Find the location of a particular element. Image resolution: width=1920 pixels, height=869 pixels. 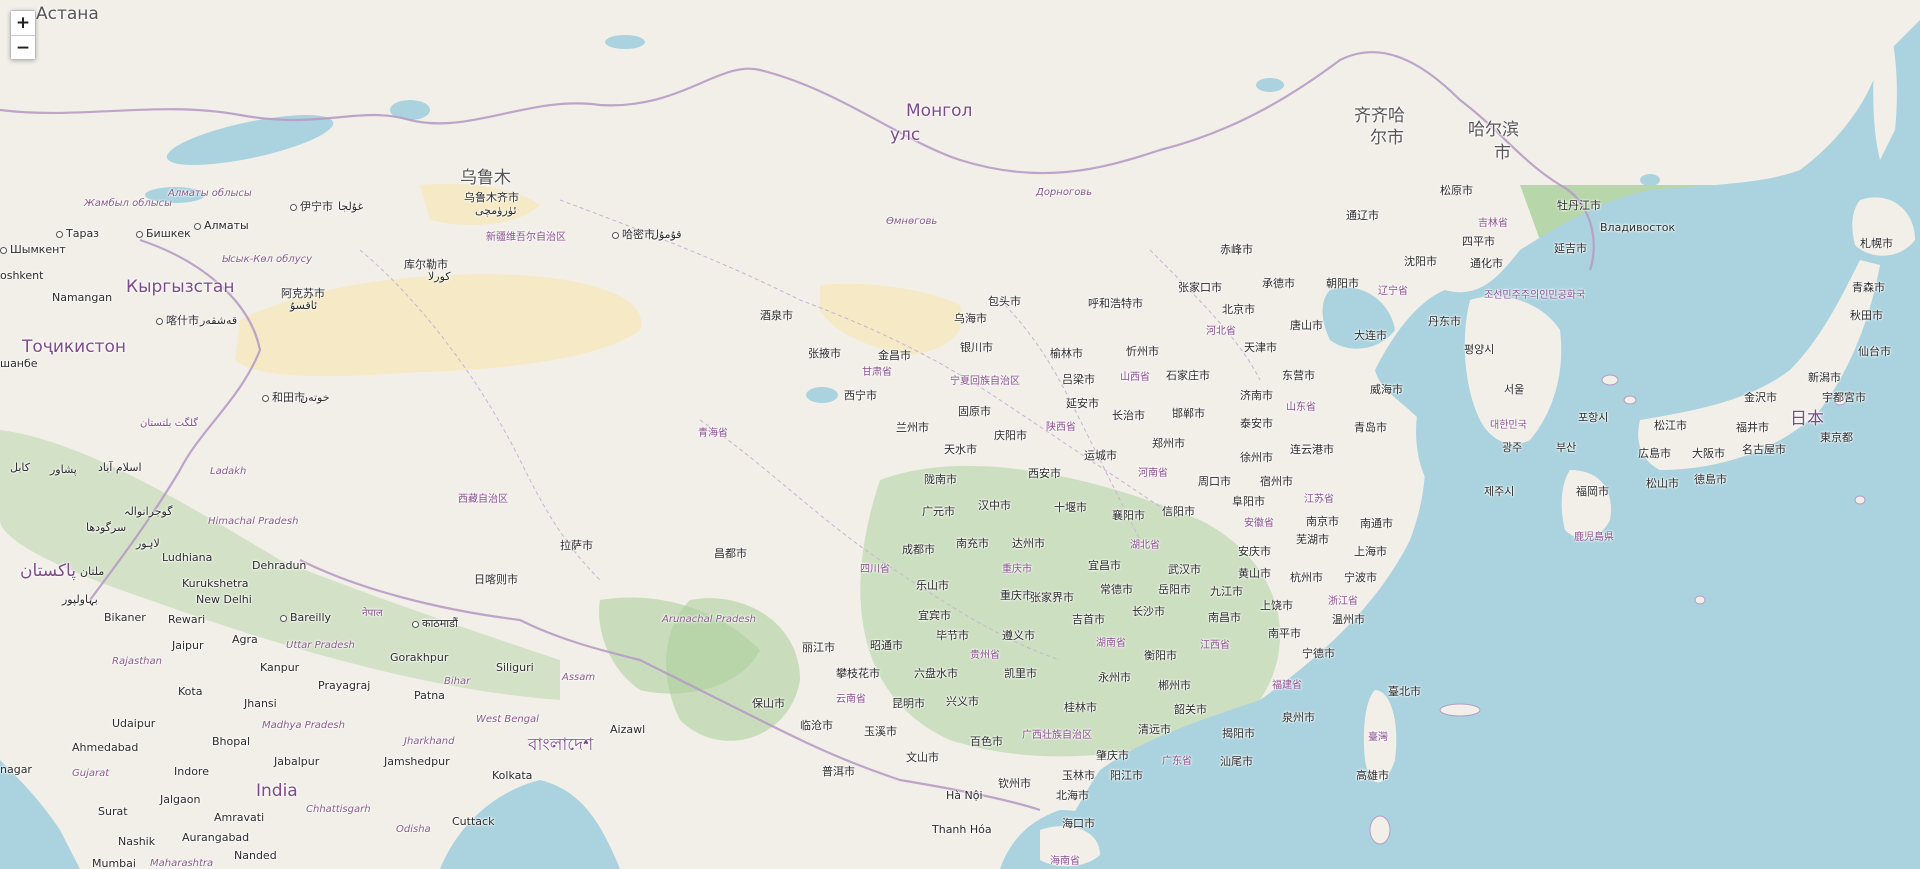

japan-honshu is located at coordinates (1759, 365).